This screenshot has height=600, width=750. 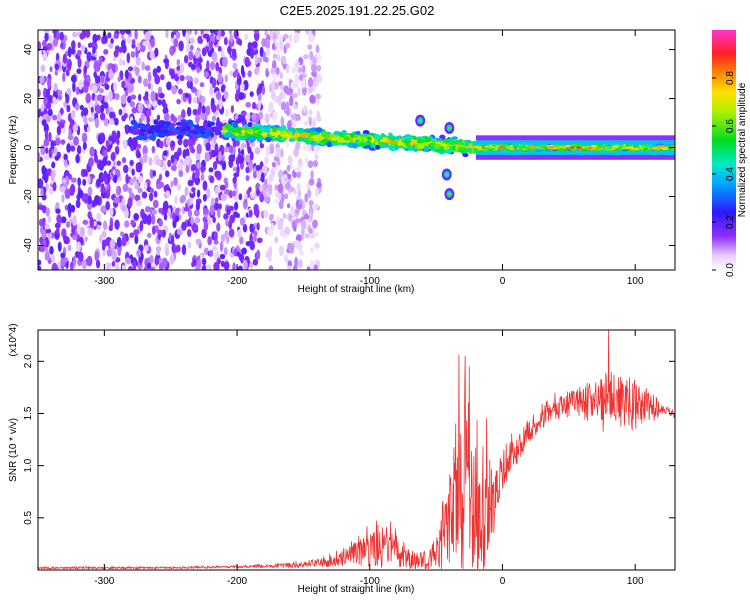 I want to click on y-tick-label: -20, so click(x=28, y=196).